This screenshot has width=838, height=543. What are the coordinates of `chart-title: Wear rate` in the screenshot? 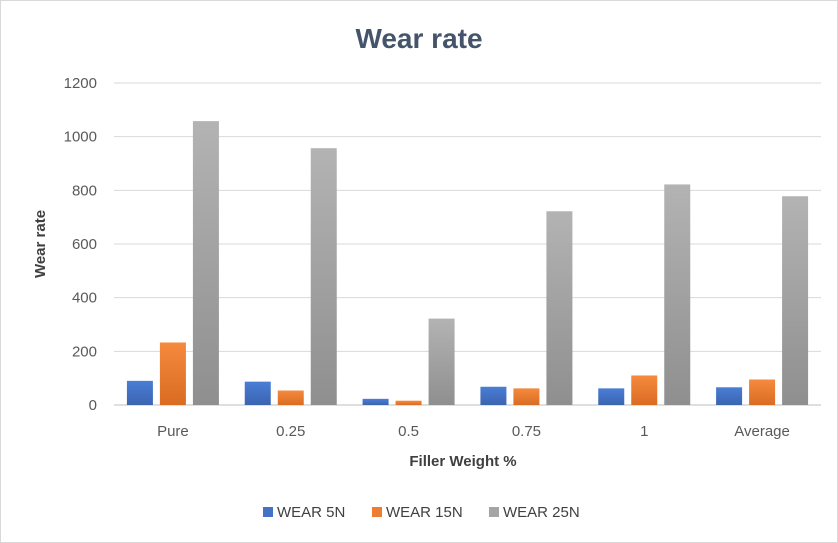 It's located at (418, 38).